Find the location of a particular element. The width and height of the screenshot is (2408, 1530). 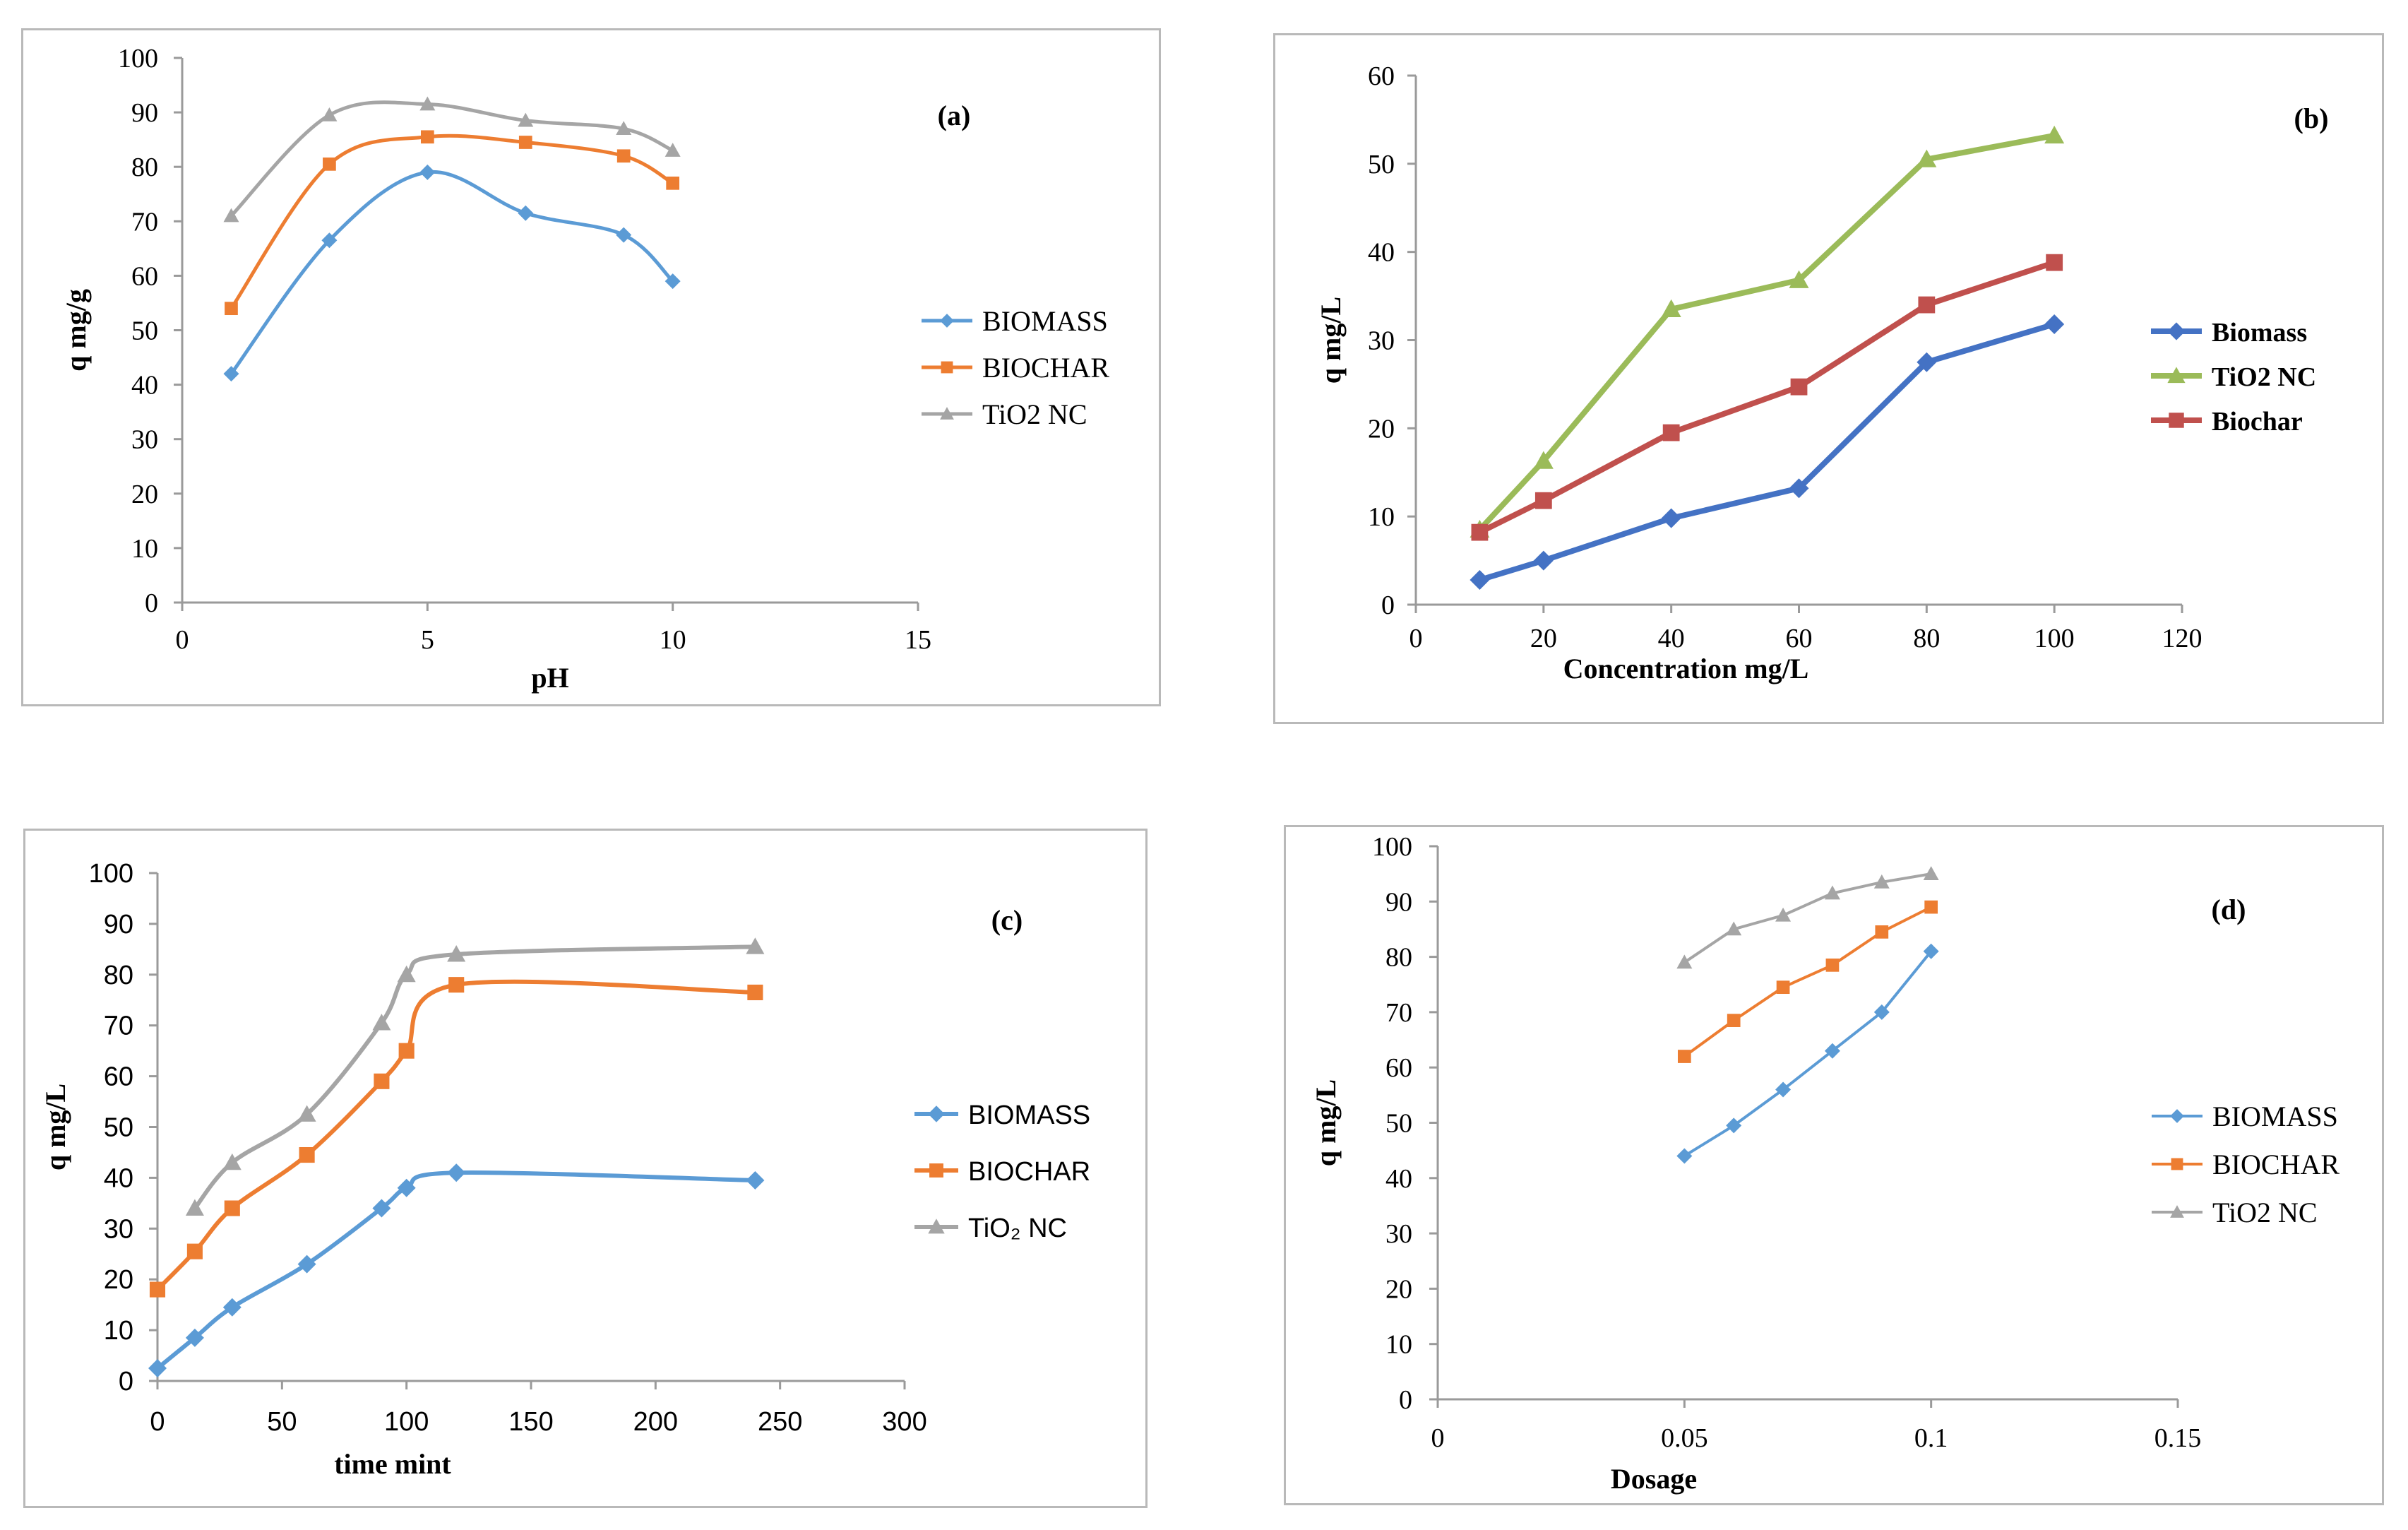

x-tick-label: 300 is located at coordinates (904, 1422).